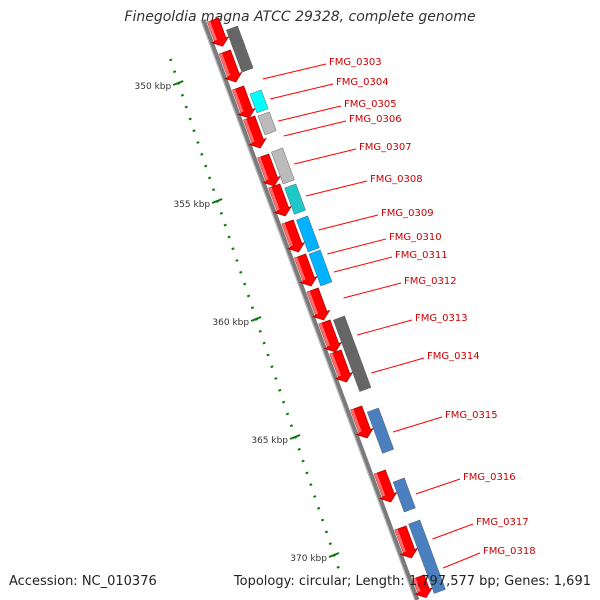  What do you see at coordinates (269, 441) in the screenshot?
I see `scale-tick-label: 365 kbp` at bounding box center [269, 441].